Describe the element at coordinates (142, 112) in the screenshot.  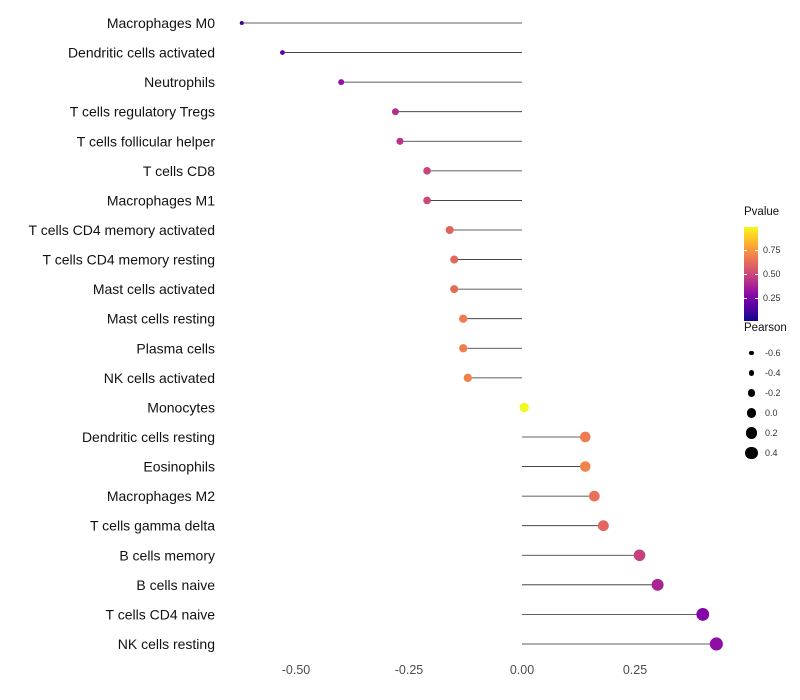
I see `category-label: T cells regulatory Tregs` at that location.